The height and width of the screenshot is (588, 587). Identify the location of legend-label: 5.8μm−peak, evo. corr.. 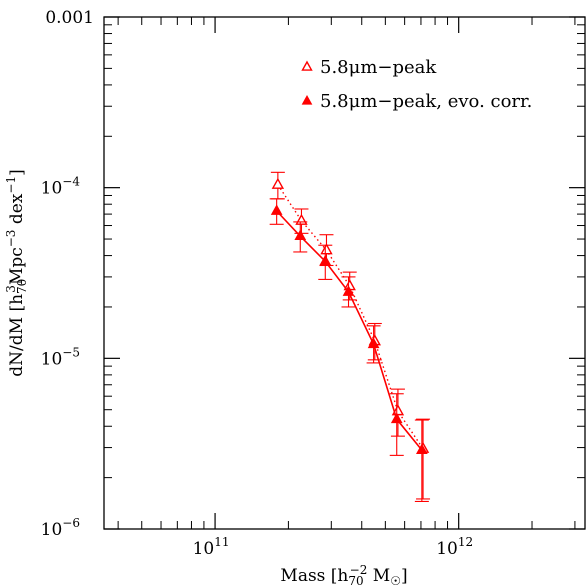
(426, 101).